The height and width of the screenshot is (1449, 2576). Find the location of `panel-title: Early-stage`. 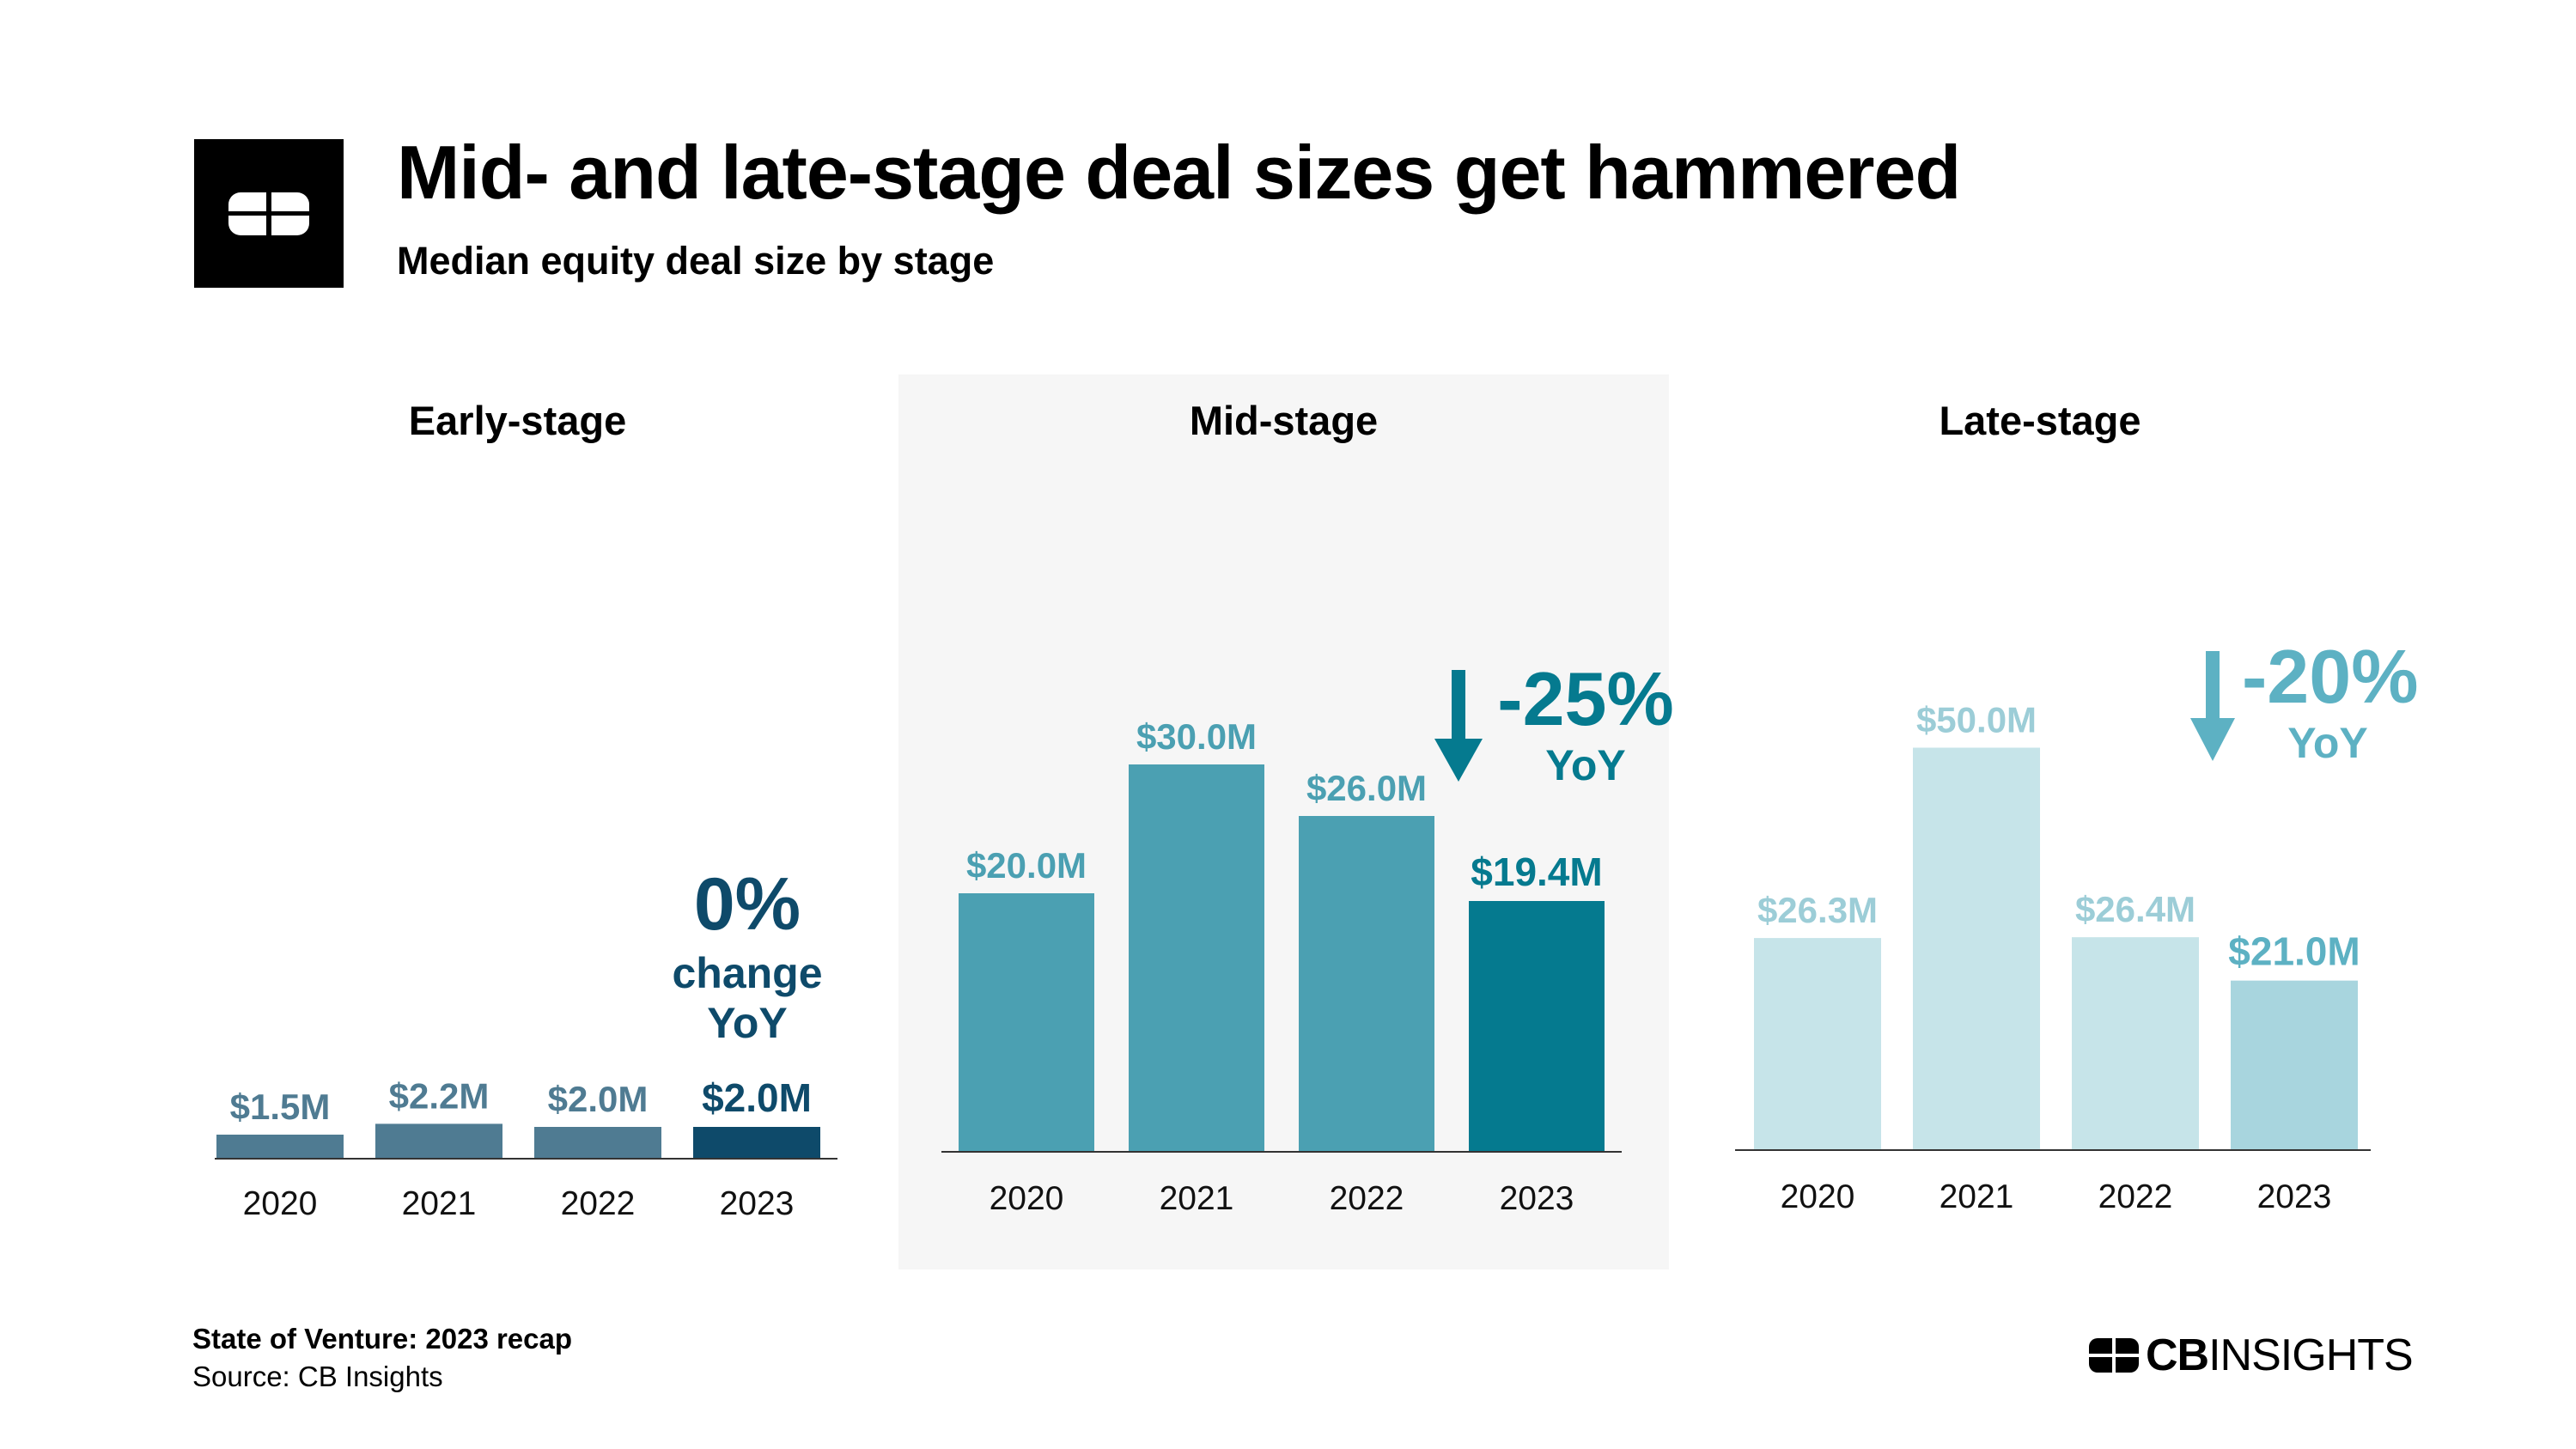

panel-title: Early-stage is located at coordinates (517, 420).